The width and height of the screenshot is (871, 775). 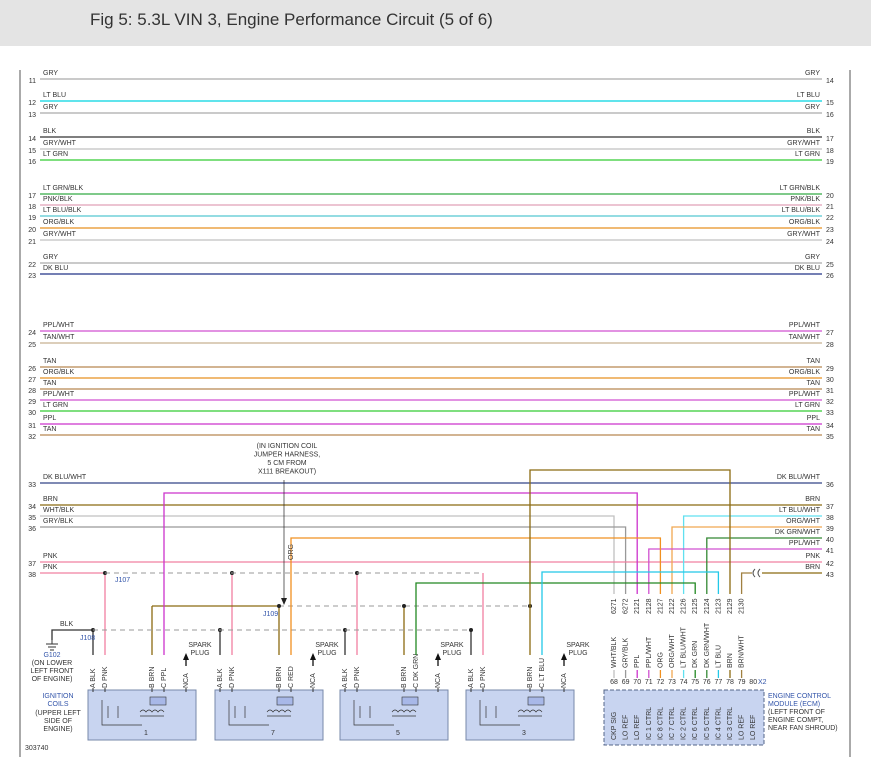 I want to click on ecm-wire-label: BRN/WHT, so click(x=742, y=651).